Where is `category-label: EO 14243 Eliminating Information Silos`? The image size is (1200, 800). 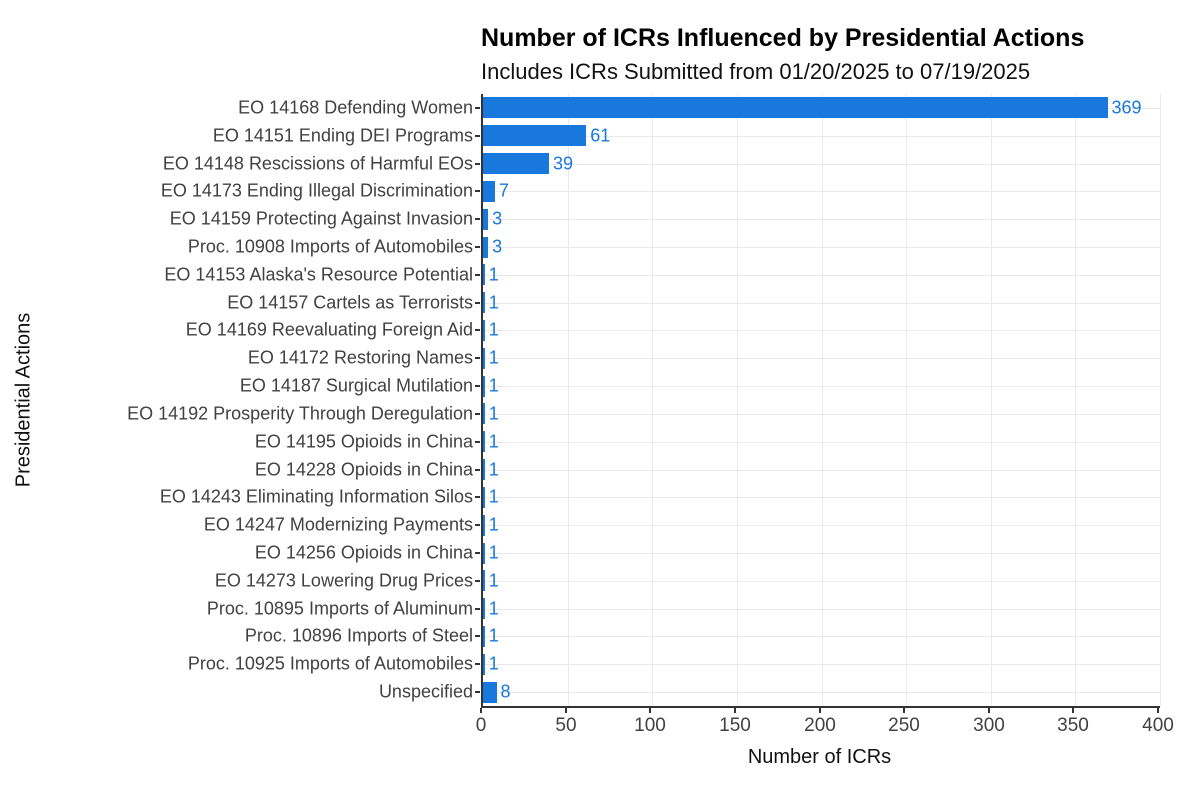
category-label: EO 14243 Eliminating Information Silos is located at coordinates (316, 496).